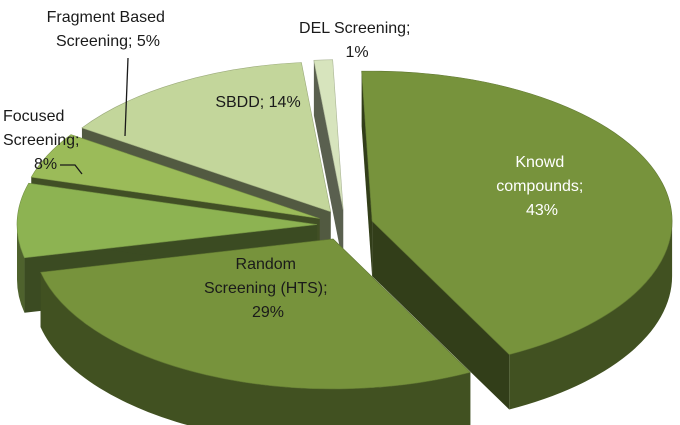 This screenshot has width=680, height=425. I want to click on slice-top-sbdd, so click(206, 137).